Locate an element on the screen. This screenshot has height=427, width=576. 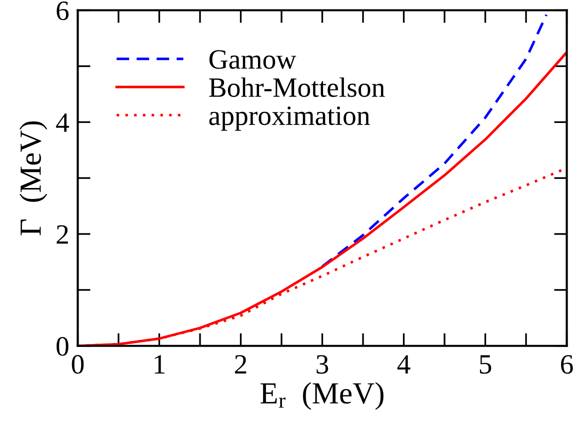
x-tick-label: 0 is located at coordinates (78, 364).